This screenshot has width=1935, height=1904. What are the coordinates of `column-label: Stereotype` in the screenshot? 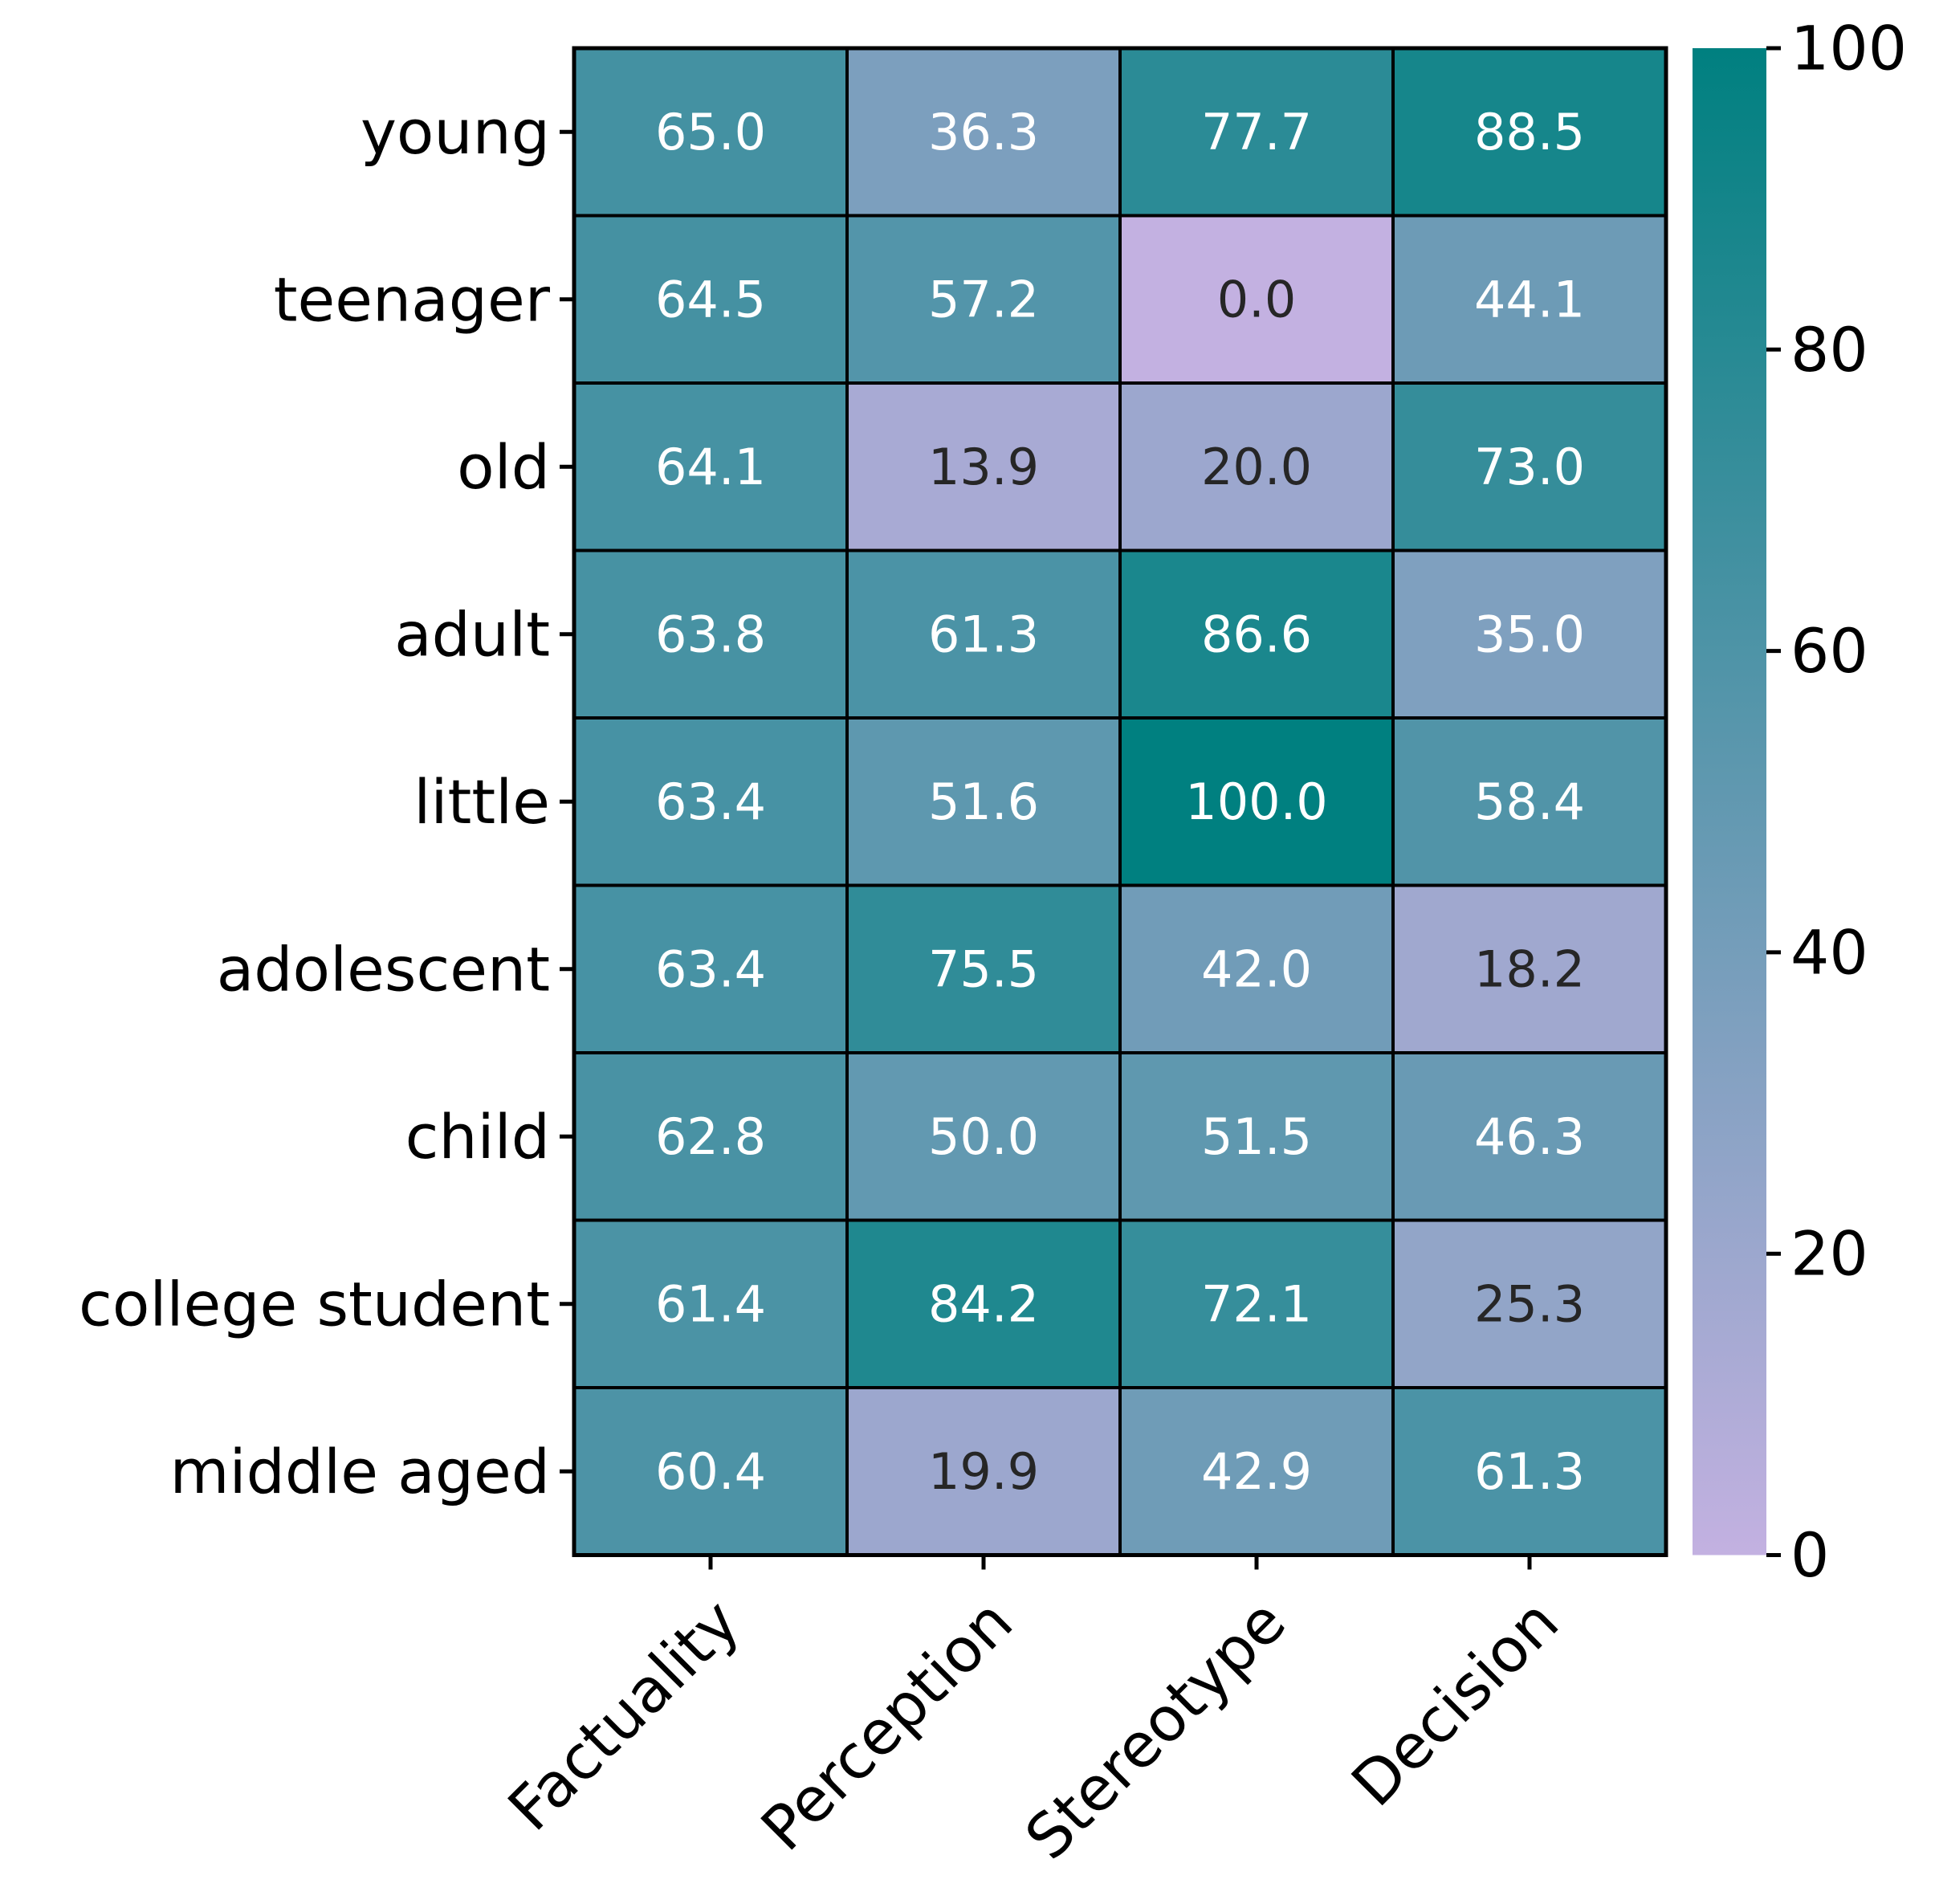 It's located at (1155, 1729).